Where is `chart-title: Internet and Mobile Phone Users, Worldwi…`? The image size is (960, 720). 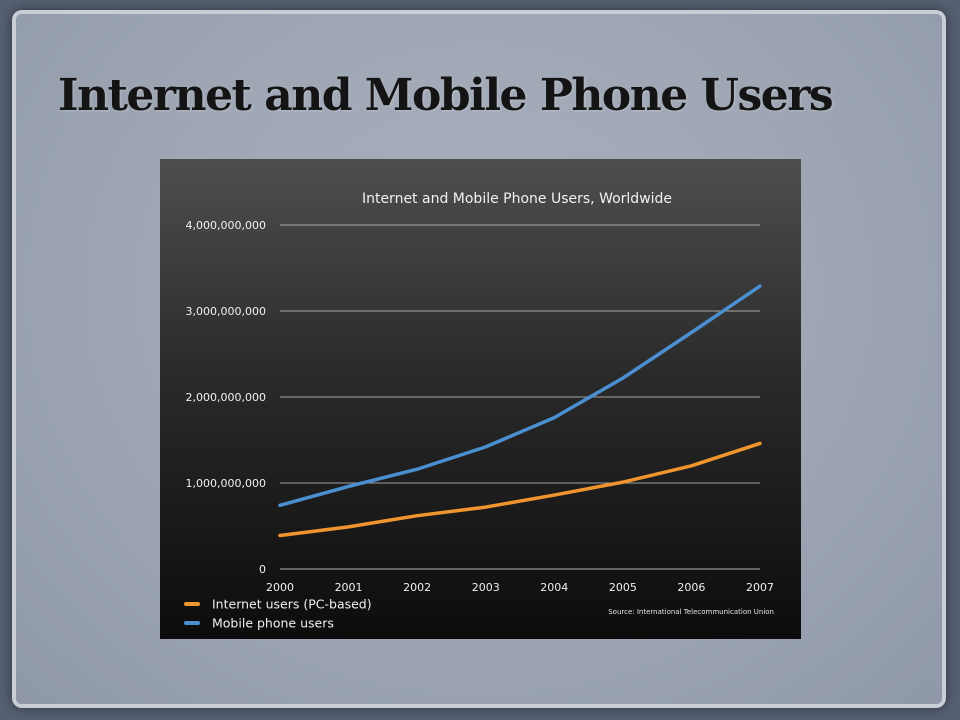 chart-title: Internet and Mobile Phone Users, Worldwi… is located at coordinates (517, 199).